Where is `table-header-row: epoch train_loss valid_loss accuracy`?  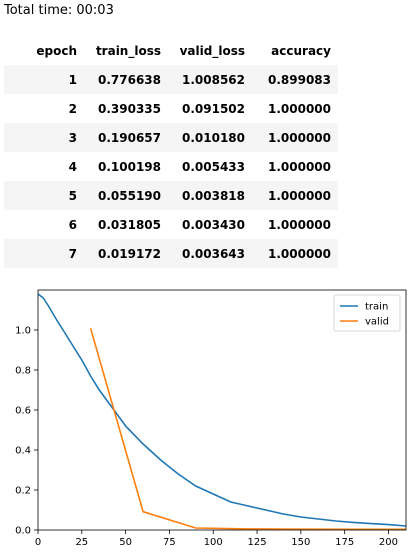
table-header-row: epoch train_loss valid_loss accuracy is located at coordinates (171, 50).